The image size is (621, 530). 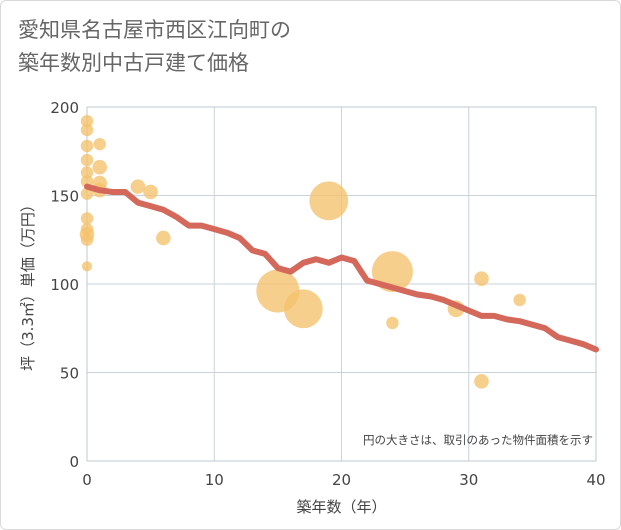 What do you see at coordinates (478, 440) in the screenshot?
I see `bubble-size-note: 円の大きさは、取引のあった物件面積を示す` at bounding box center [478, 440].